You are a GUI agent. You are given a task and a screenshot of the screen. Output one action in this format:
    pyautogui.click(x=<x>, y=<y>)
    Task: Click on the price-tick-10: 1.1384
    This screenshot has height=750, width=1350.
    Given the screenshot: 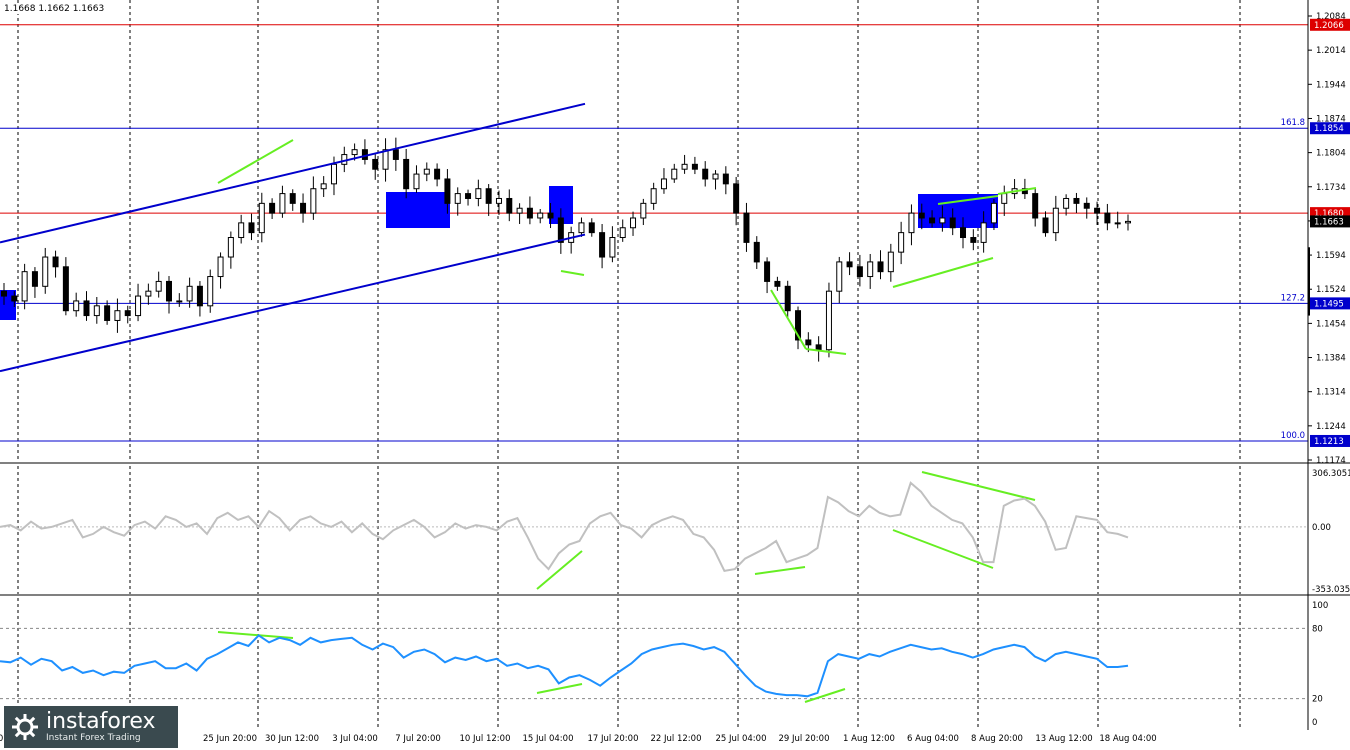 What is the action you would take?
    pyautogui.click(x=1331, y=359)
    